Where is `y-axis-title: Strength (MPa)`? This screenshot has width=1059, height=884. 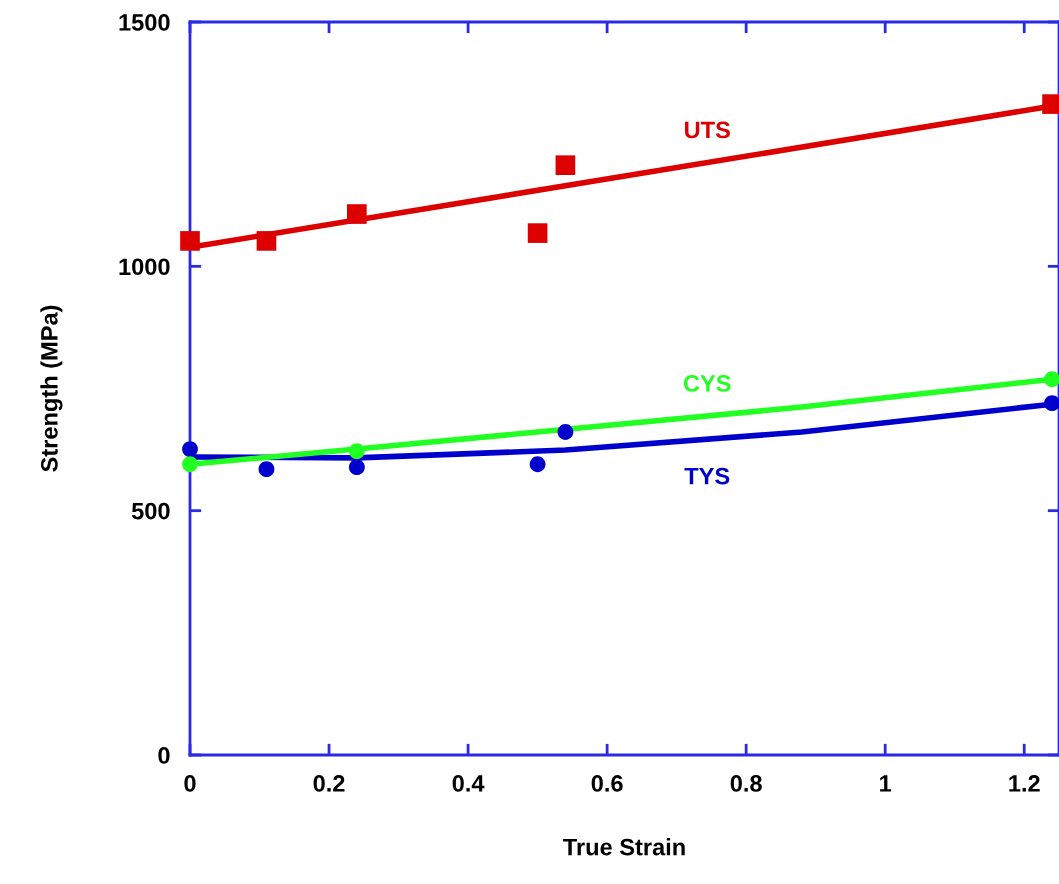 y-axis-title: Strength (MPa) is located at coordinates (51, 388).